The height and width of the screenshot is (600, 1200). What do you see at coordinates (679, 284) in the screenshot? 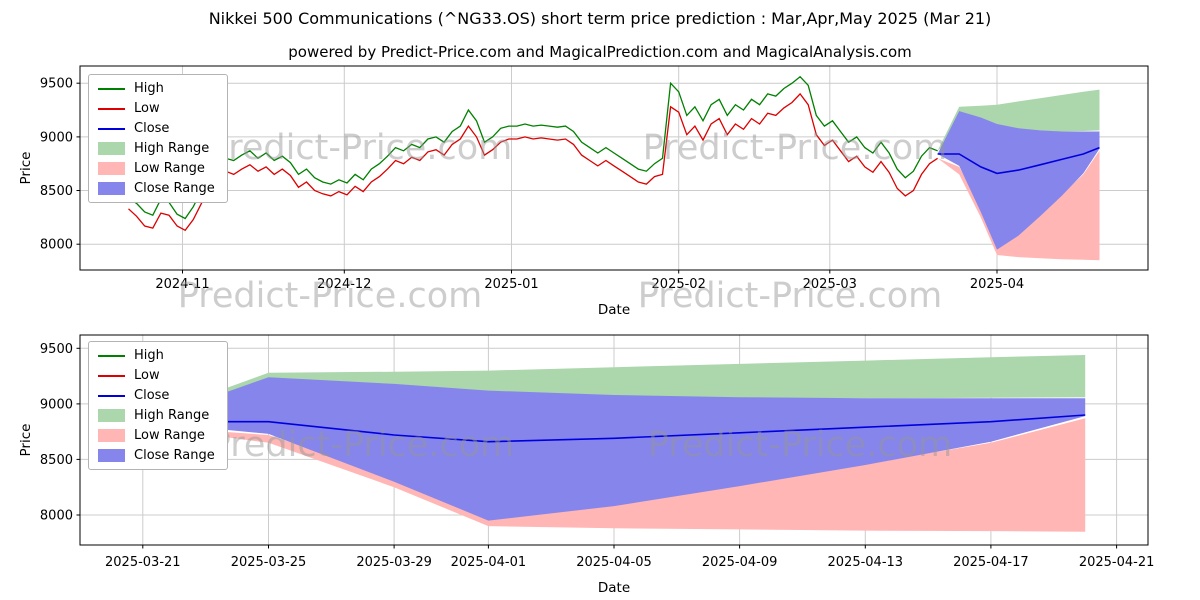
I see `x-tick-label: 2025-02` at bounding box center [679, 284].